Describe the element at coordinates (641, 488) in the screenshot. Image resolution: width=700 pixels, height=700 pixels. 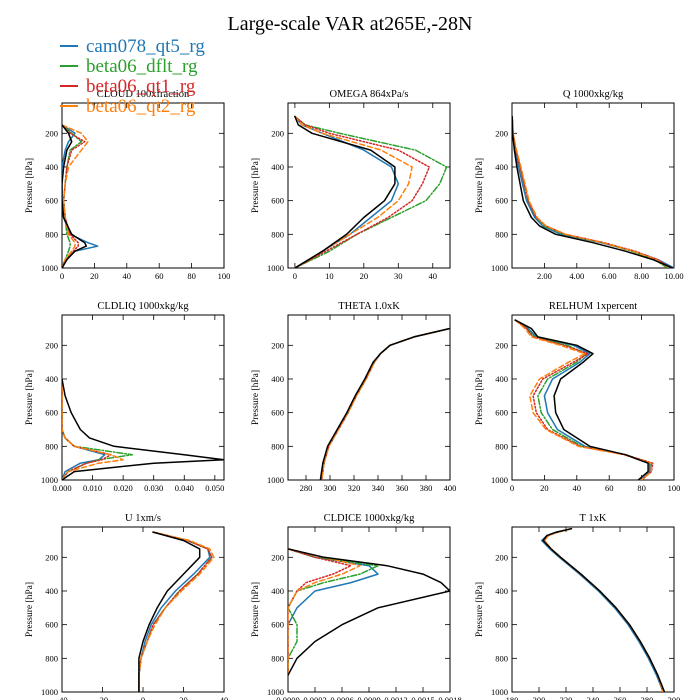
I see `x-tick-label: 80` at that location.